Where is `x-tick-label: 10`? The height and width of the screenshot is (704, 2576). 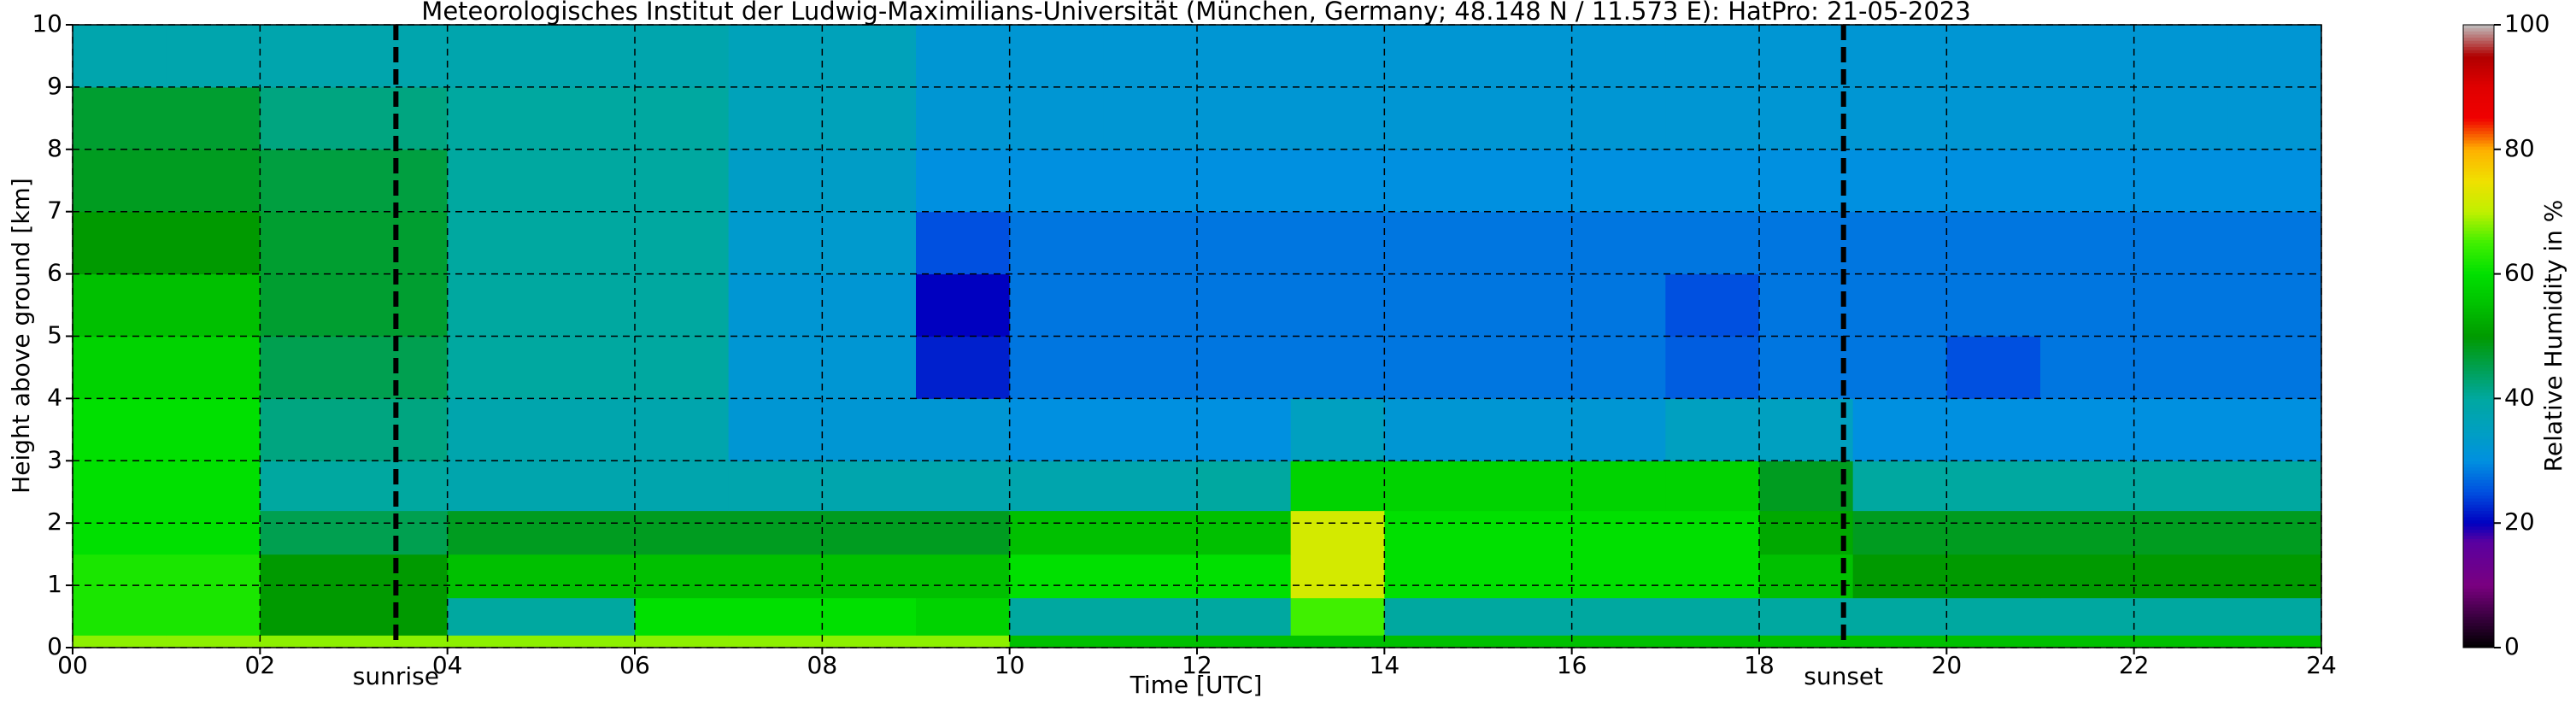
x-tick-label: 10 is located at coordinates (1010, 665).